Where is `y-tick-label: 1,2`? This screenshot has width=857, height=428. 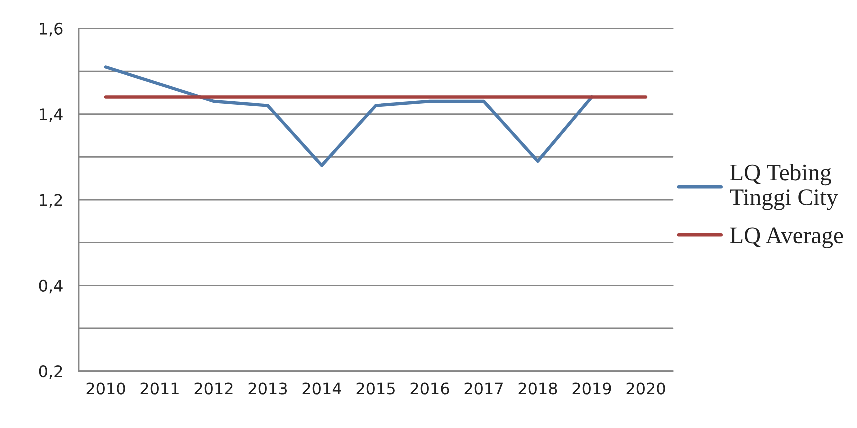
y-tick-label: 1,2 is located at coordinates (51, 201).